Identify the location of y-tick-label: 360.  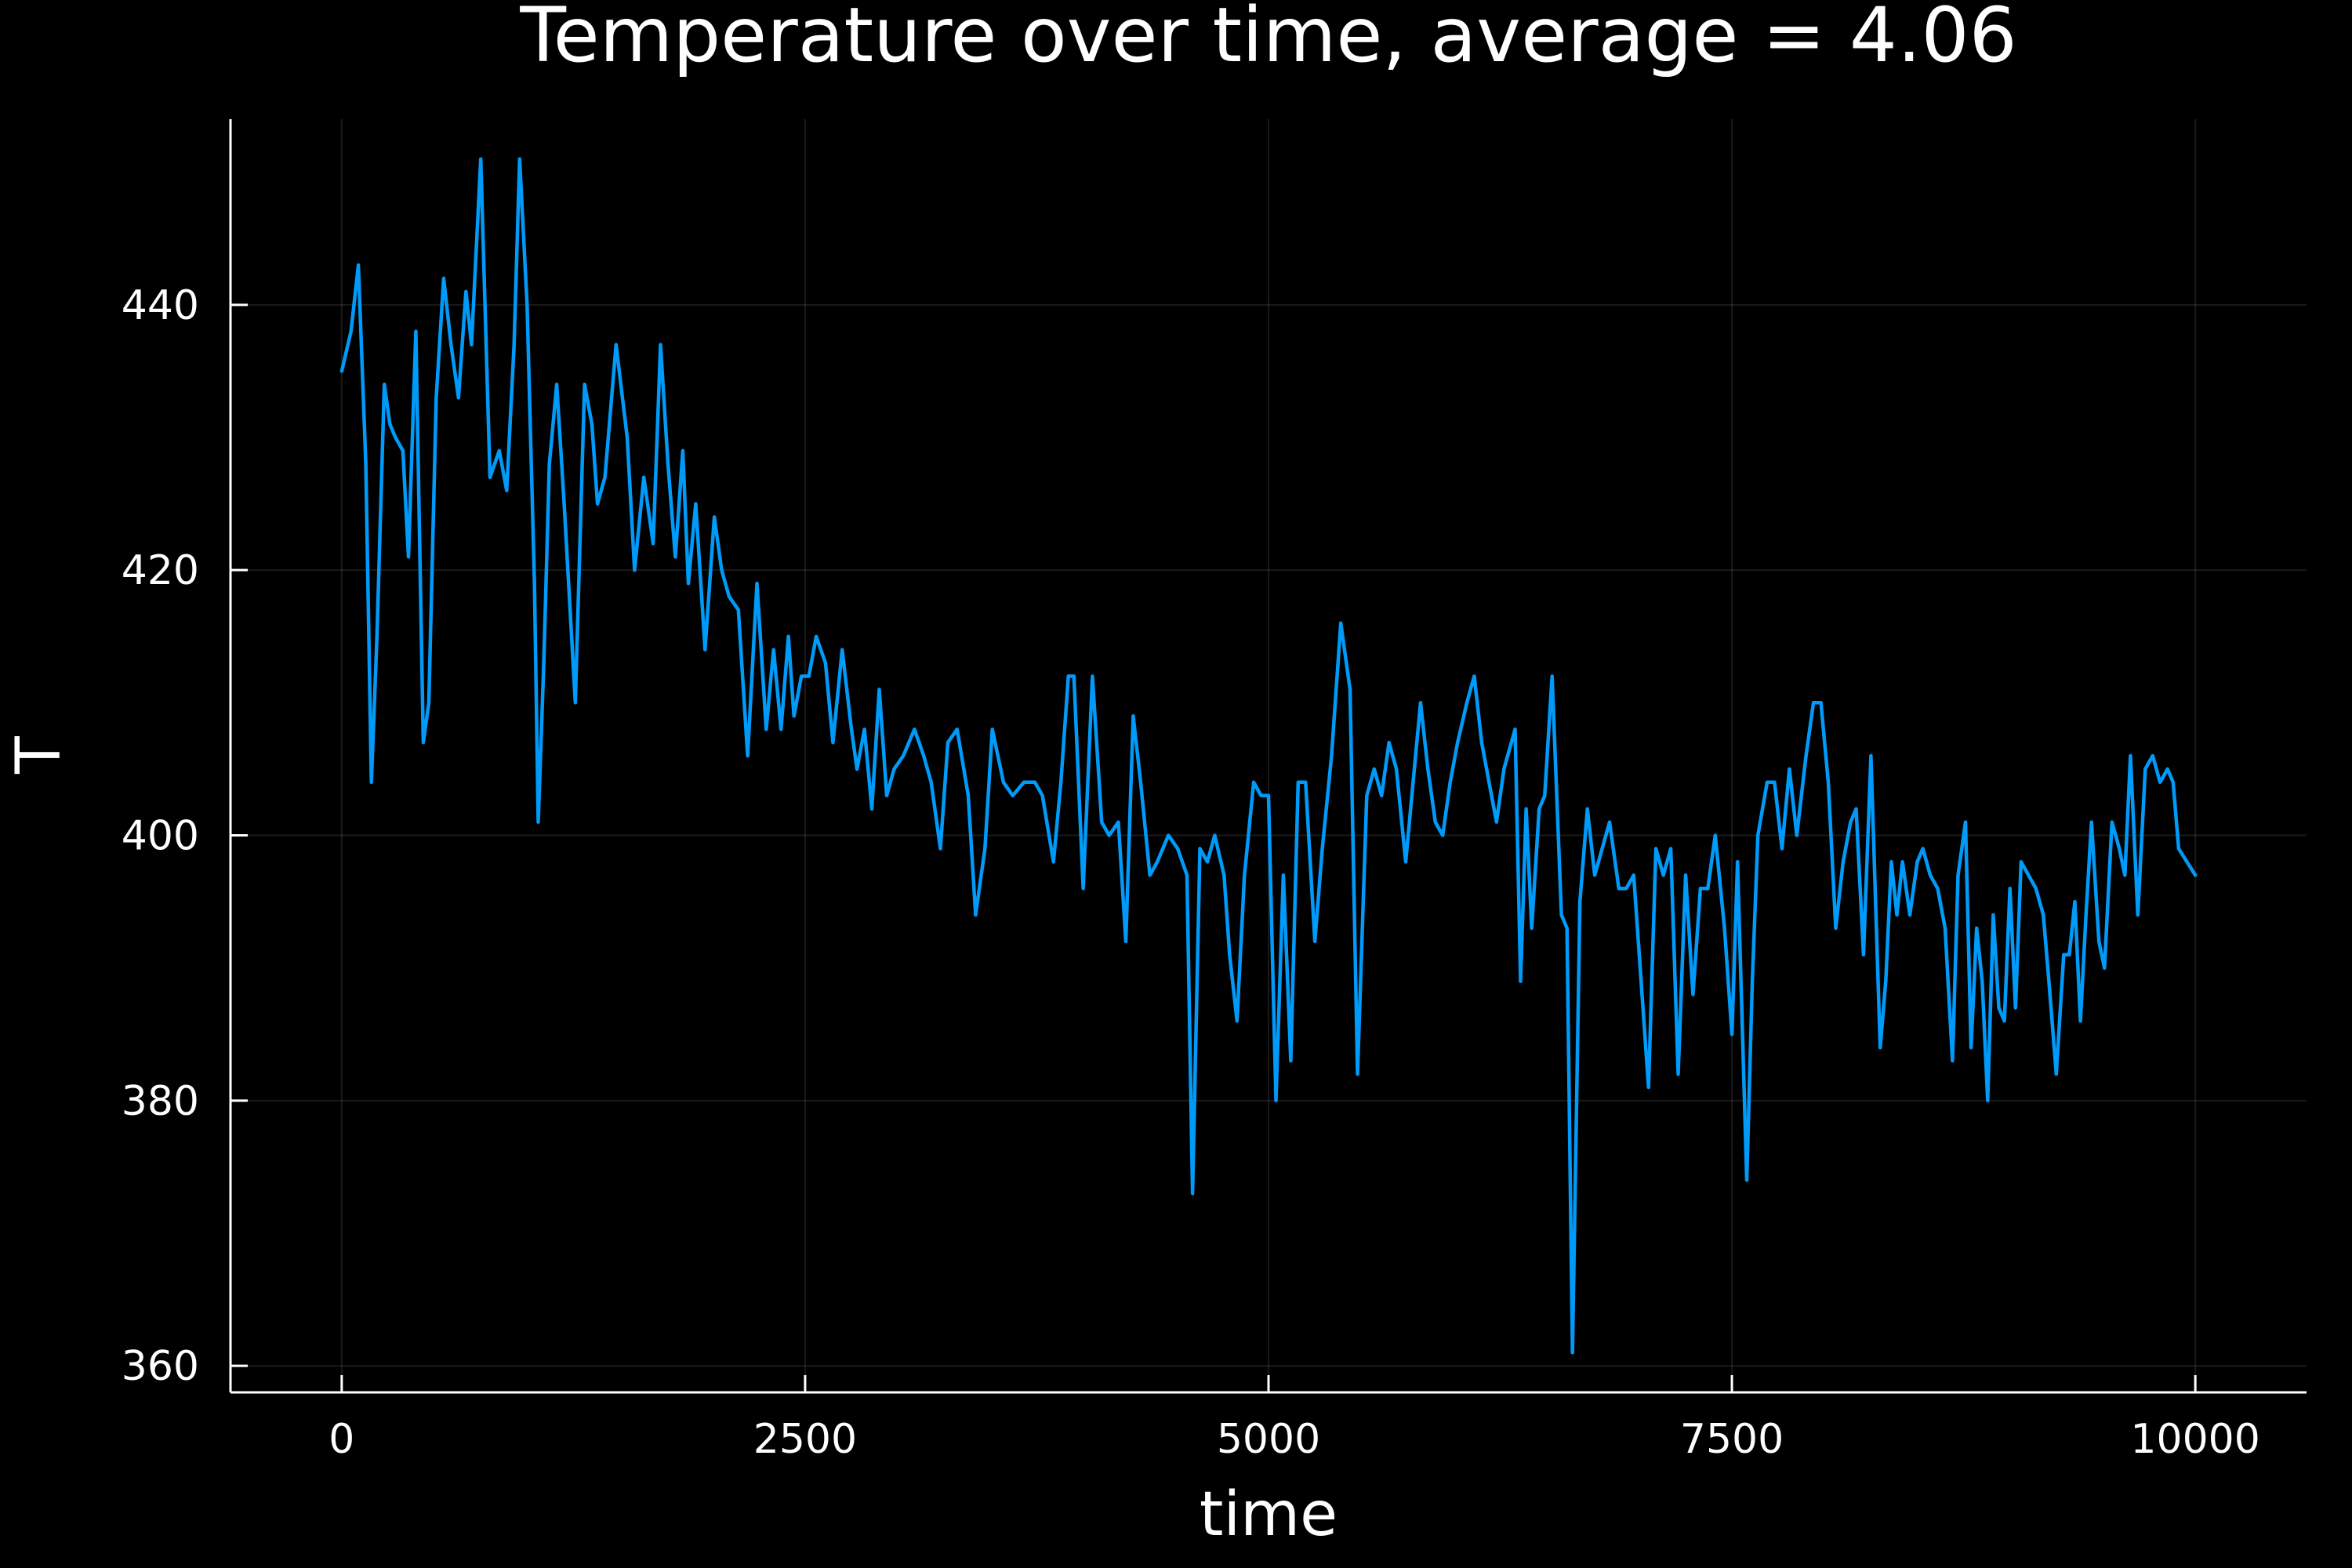
(160, 1366).